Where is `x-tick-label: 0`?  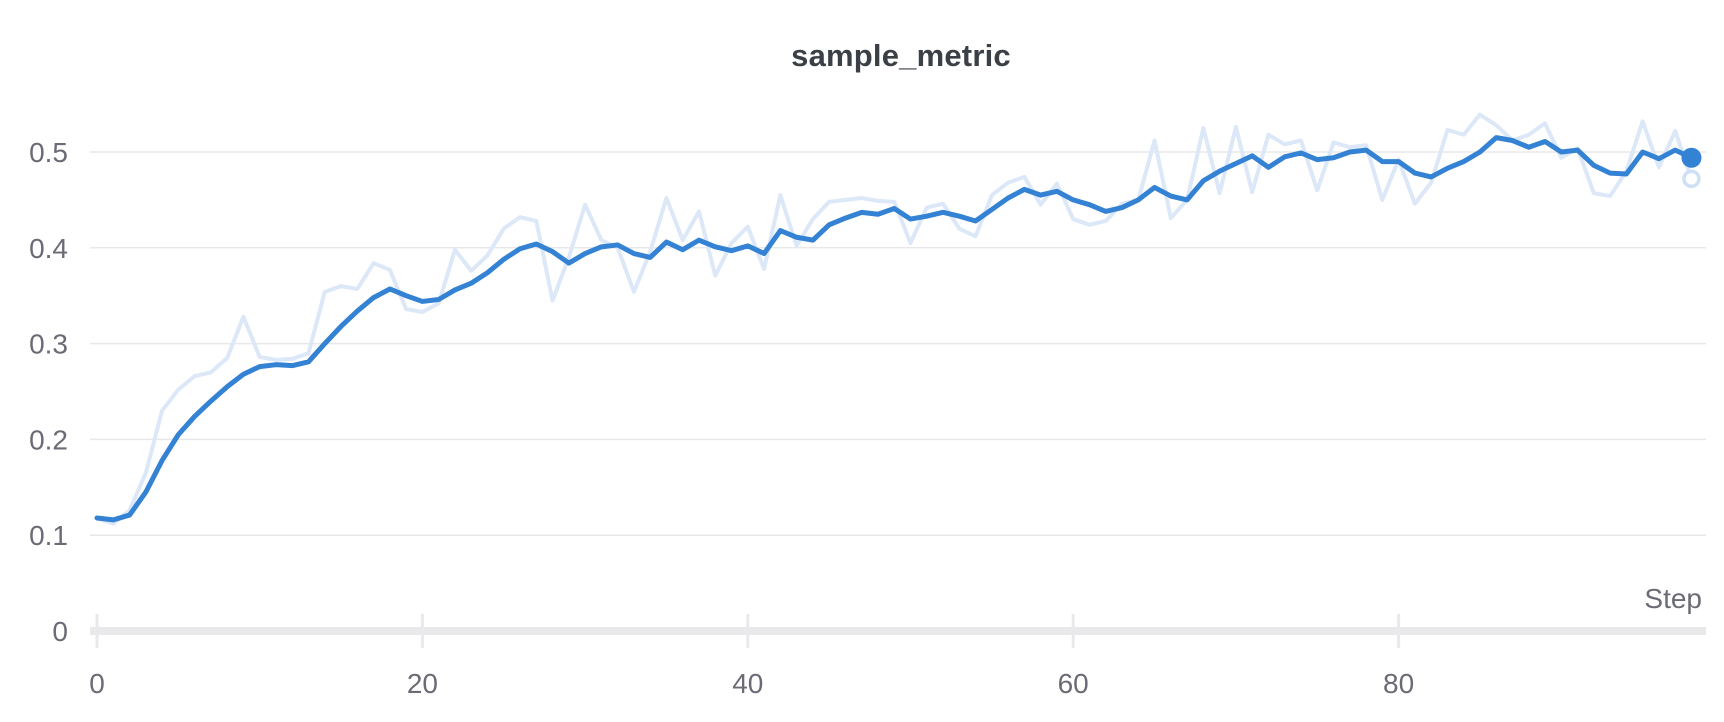 x-tick-label: 0 is located at coordinates (97, 683).